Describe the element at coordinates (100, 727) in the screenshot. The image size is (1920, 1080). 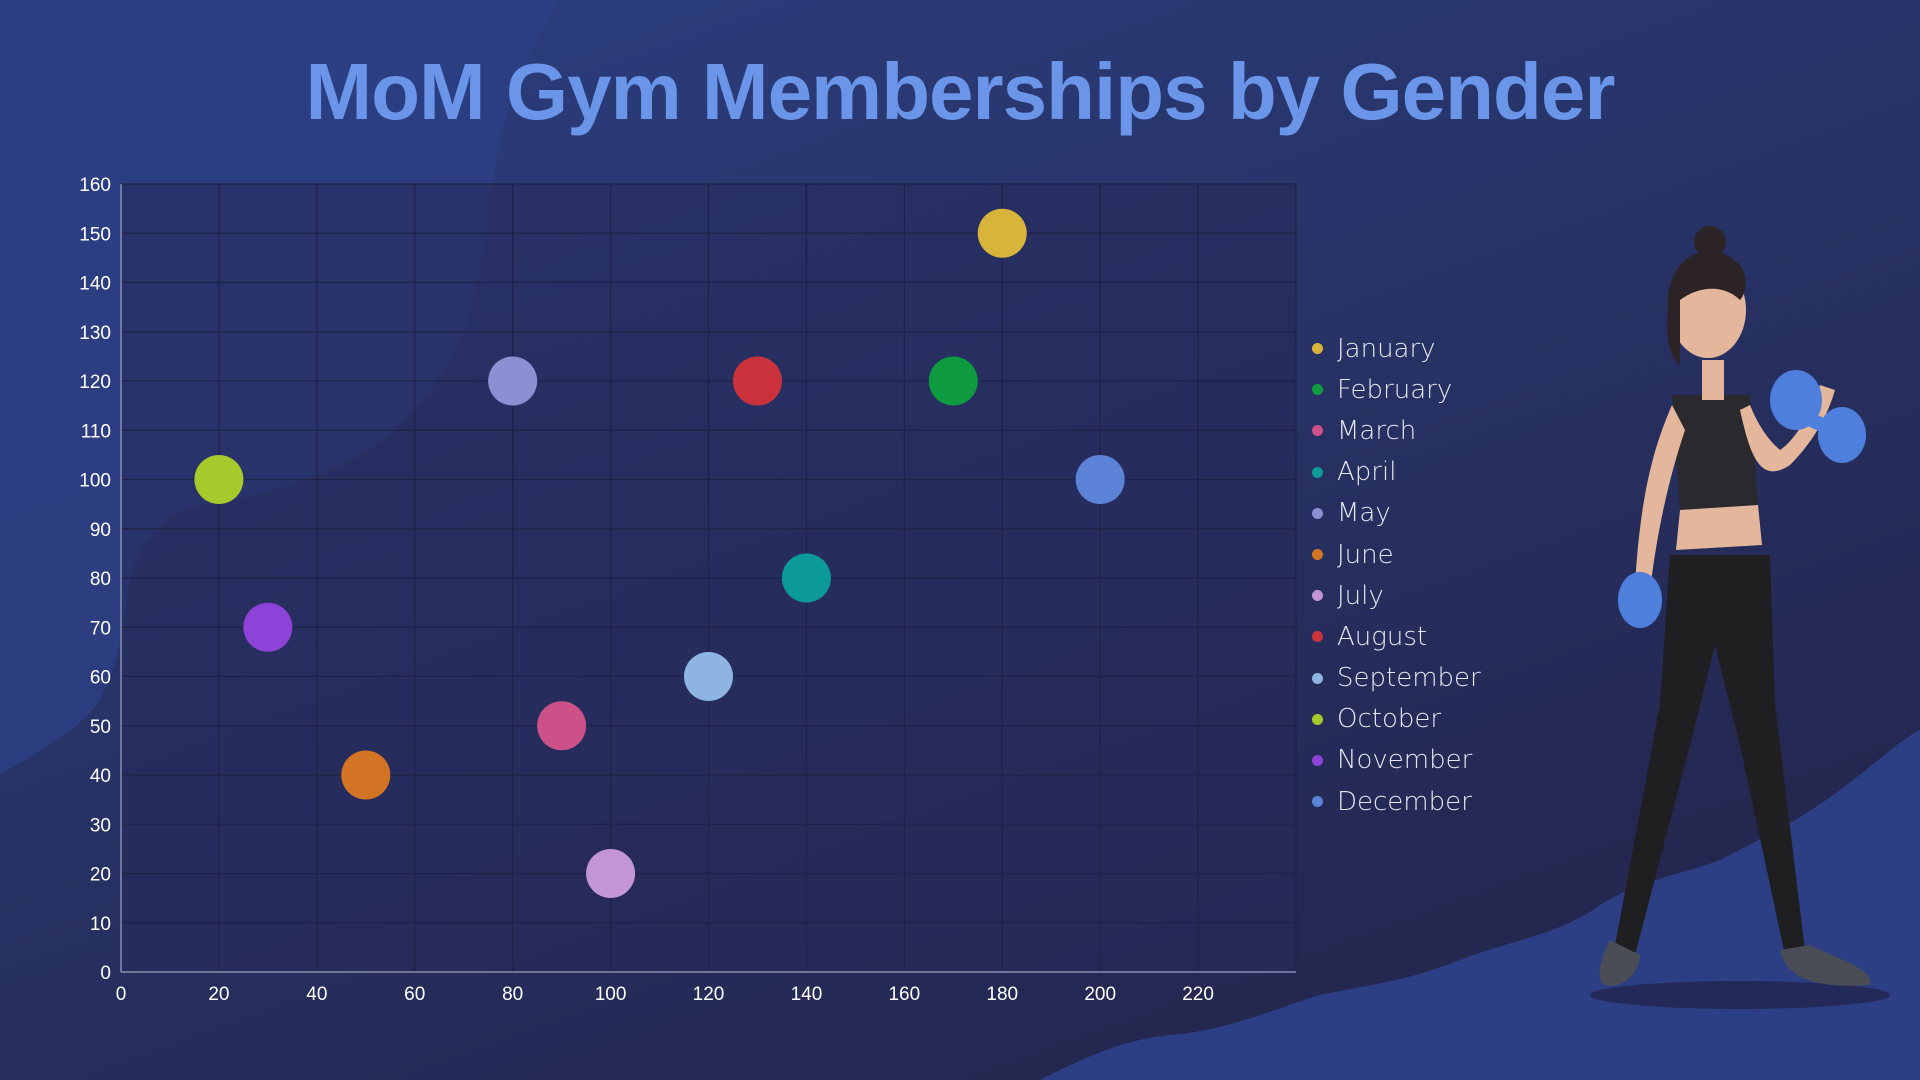
I see `y-tick-label: 50` at that location.